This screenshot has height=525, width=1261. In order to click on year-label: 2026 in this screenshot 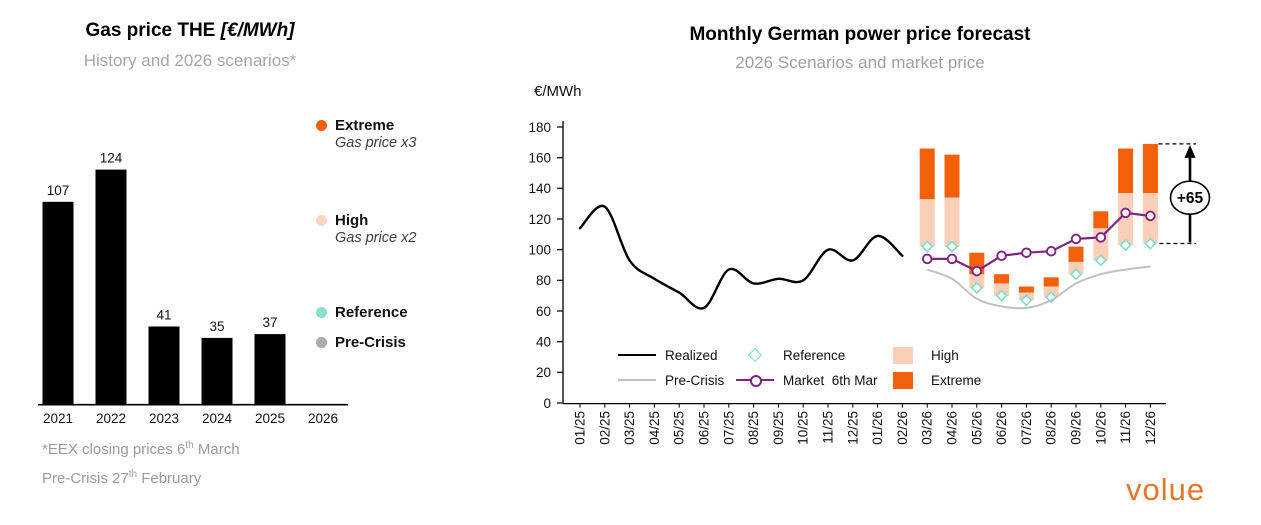, I will do `click(323, 418)`.